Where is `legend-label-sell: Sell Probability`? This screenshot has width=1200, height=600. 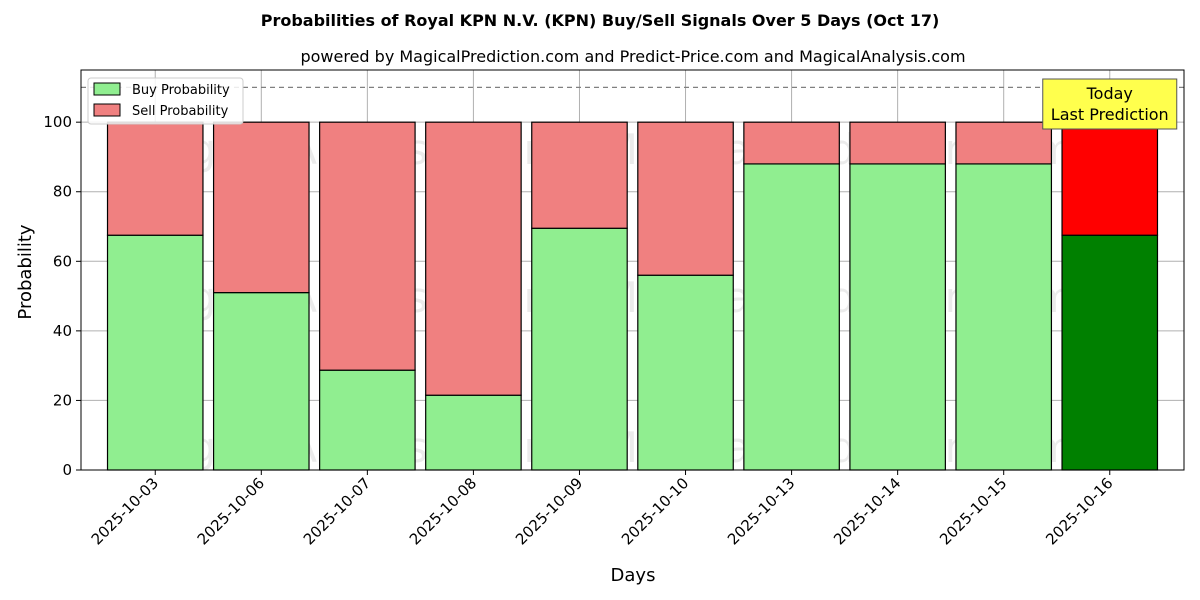 legend-label-sell: Sell Probability is located at coordinates (180, 111).